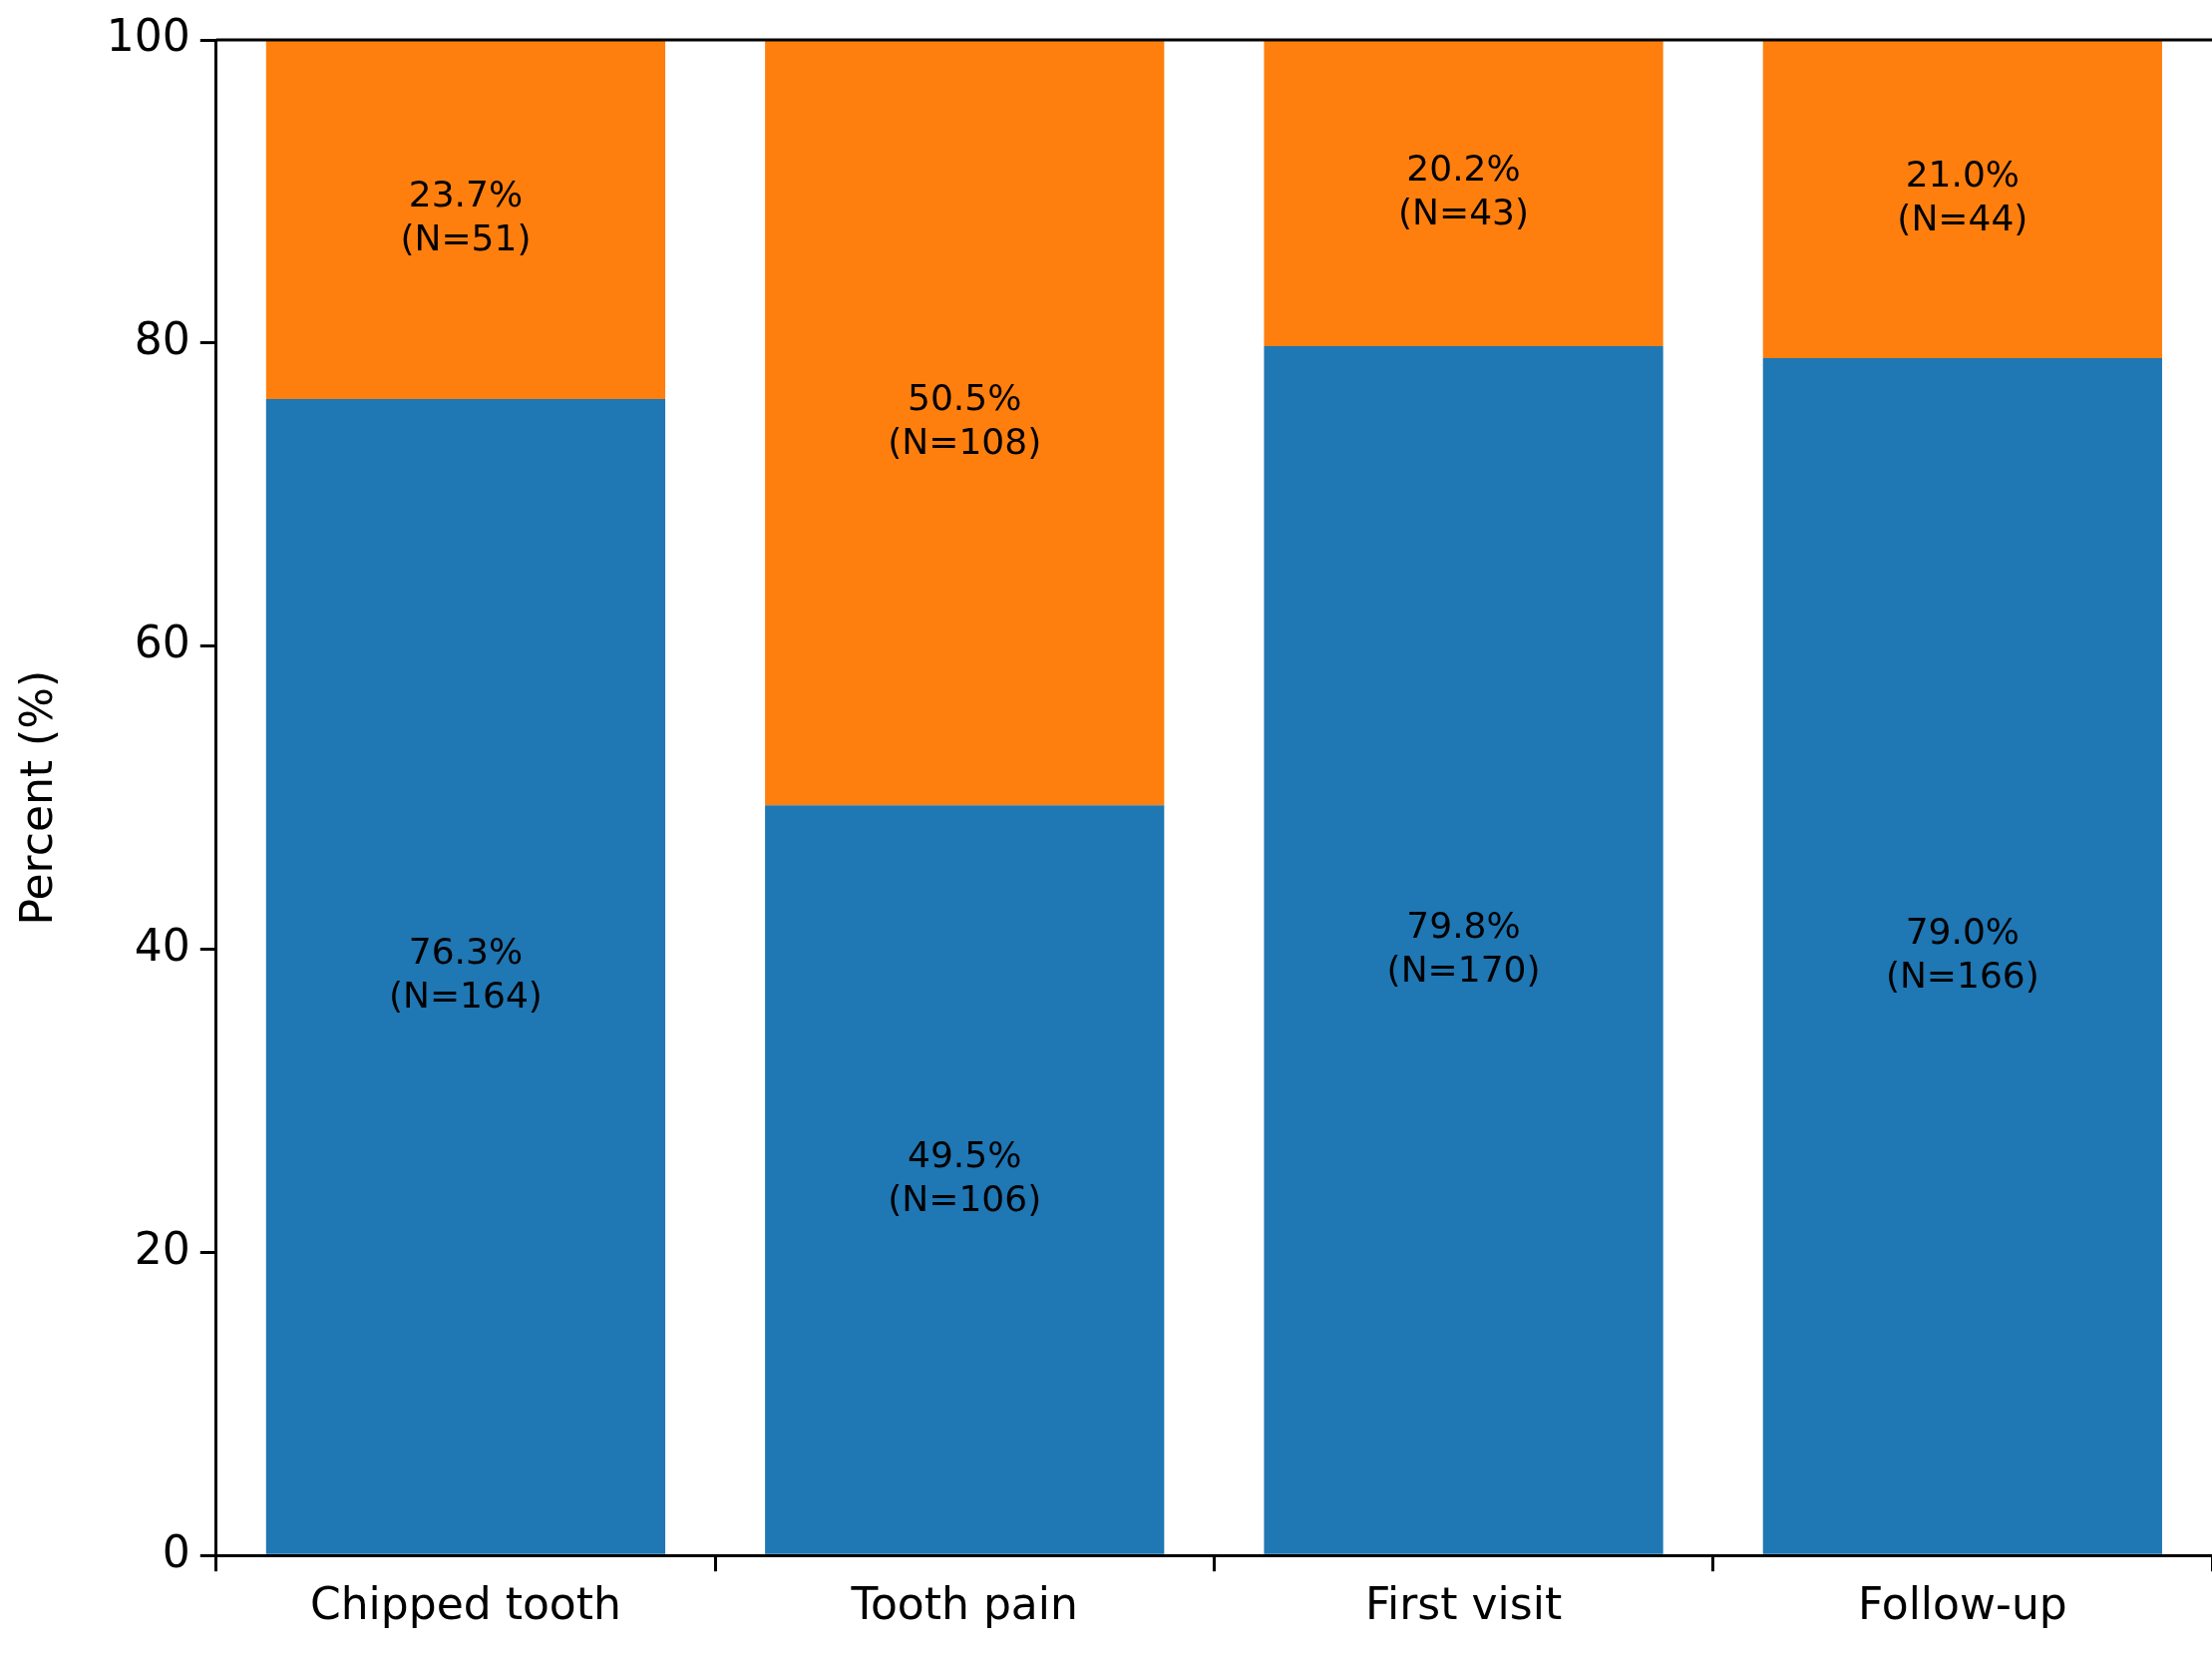  Describe the element at coordinates (964, 1604) in the screenshot. I see `x-tick-label: Tooth pain` at that location.